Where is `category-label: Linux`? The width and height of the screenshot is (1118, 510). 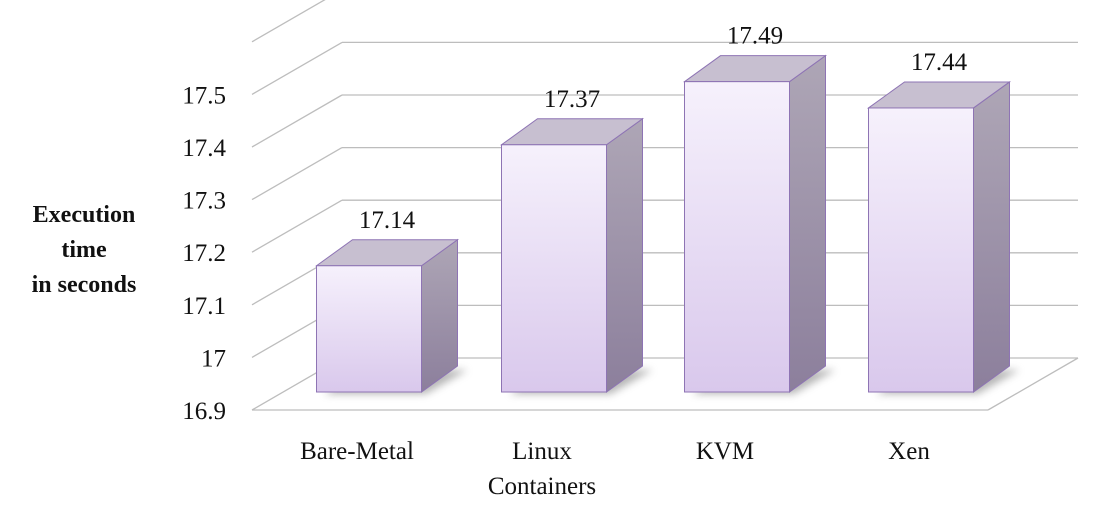 category-label: Linux is located at coordinates (542, 451).